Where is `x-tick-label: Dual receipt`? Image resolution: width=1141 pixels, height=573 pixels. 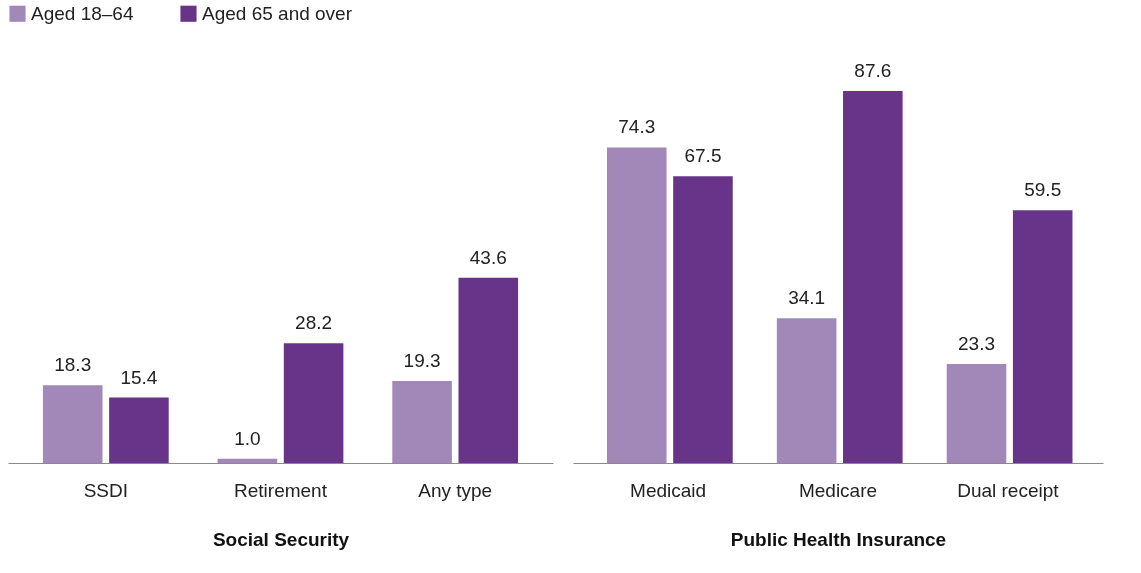 x-tick-label: Dual receipt is located at coordinates (1008, 490).